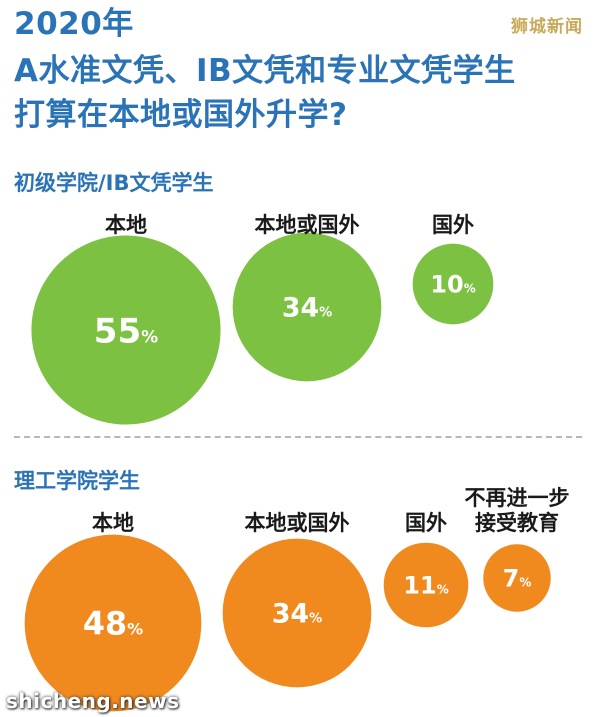 The height and width of the screenshot is (717, 597). I want to click on category-label-0-0: 本地, so click(126, 225).